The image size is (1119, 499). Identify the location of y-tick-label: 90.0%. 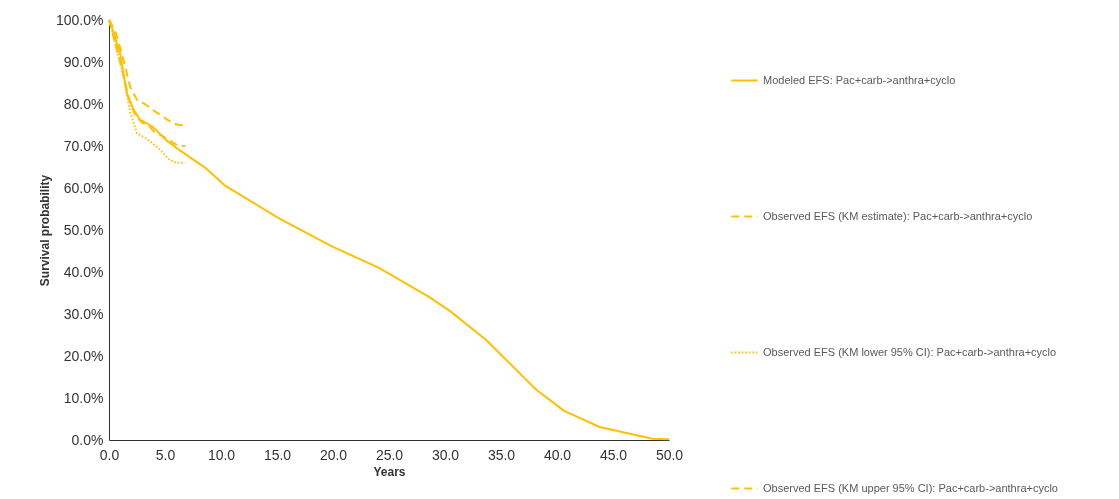
(83, 61).